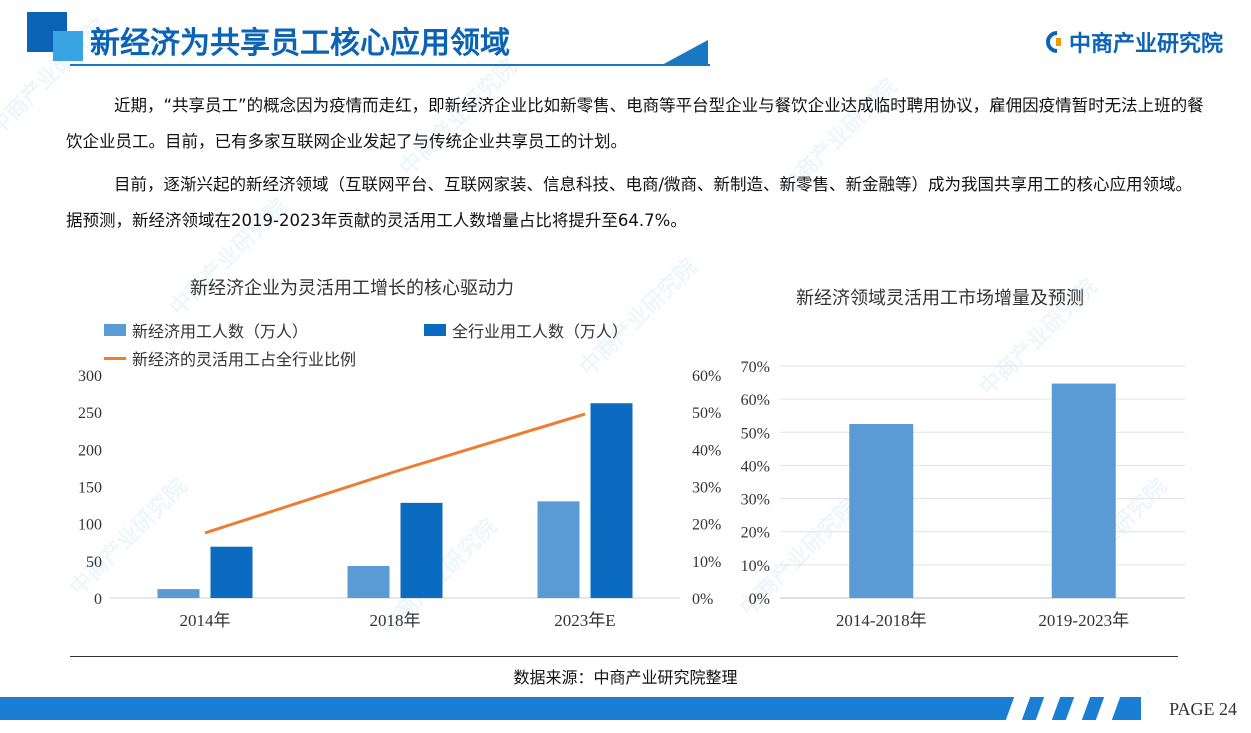  What do you see at coordinates (352, 288) in the screenshot?
I see `chart-title: 新经济企业为灵活用工增长的核心驱动力` at bounding box center [352, 288].